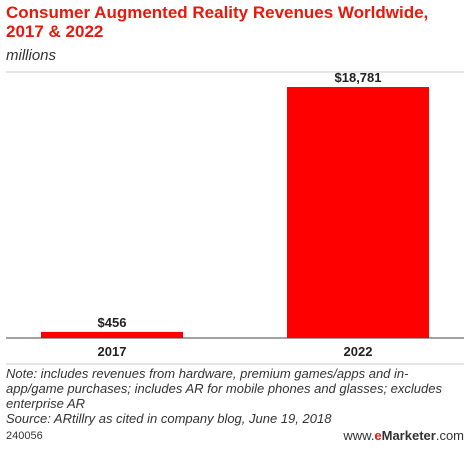  What do you see at coordinates (358, 351) in the screenshot?
I see `x-tick-label-2022: 2022` at bounding box center [358, 351].